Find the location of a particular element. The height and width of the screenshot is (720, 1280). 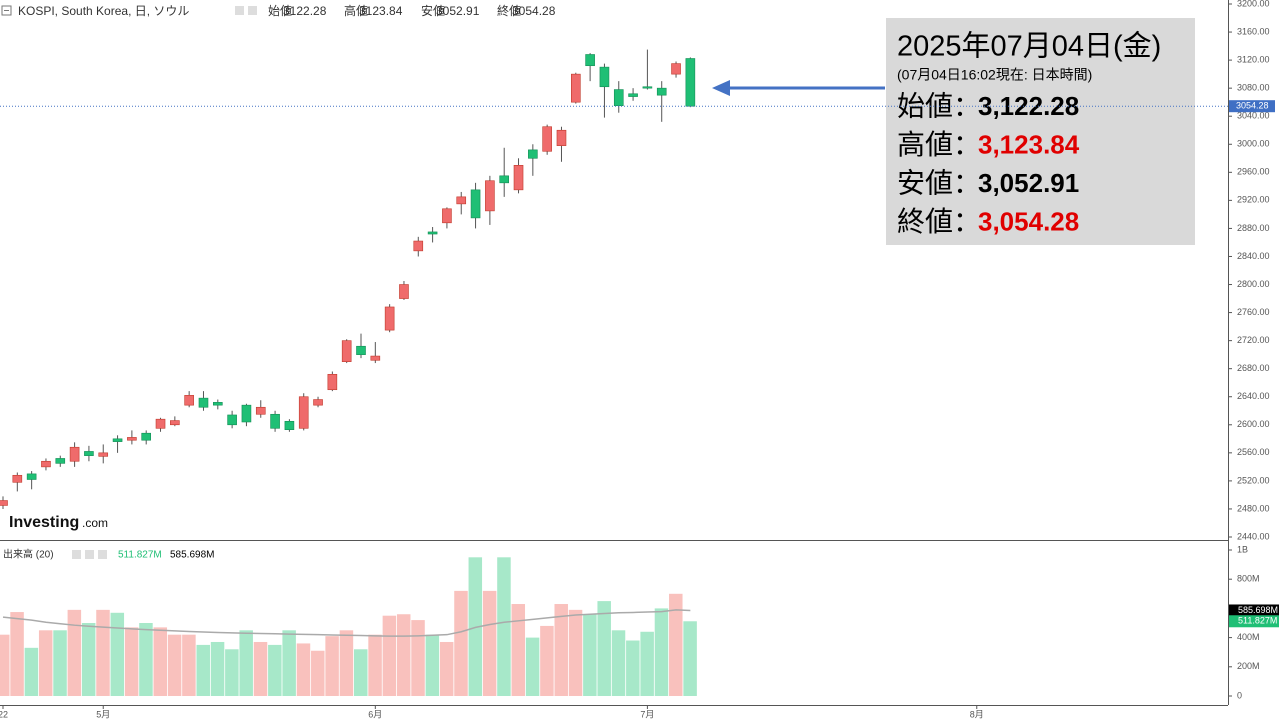

y-tick-label: 3160.00 is located at coordinates (1253, 31).